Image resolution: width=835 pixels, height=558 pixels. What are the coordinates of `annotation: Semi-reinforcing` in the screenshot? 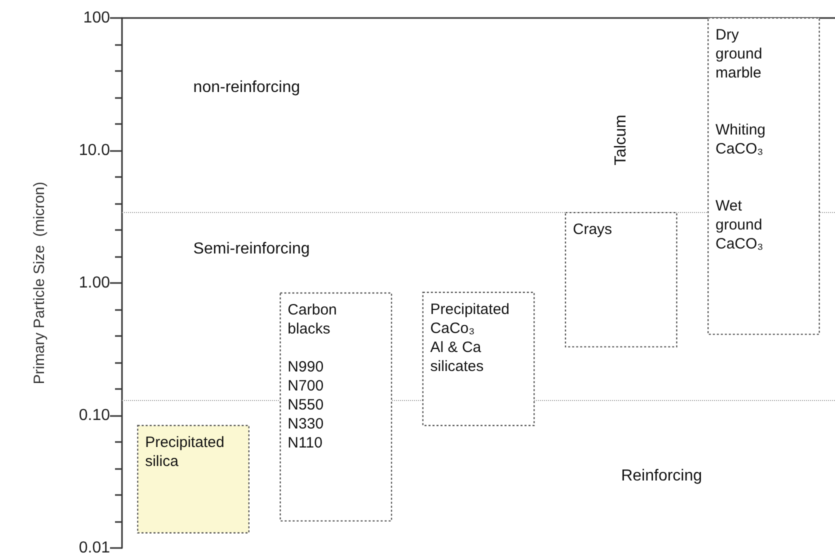 It's located at (251, 249).